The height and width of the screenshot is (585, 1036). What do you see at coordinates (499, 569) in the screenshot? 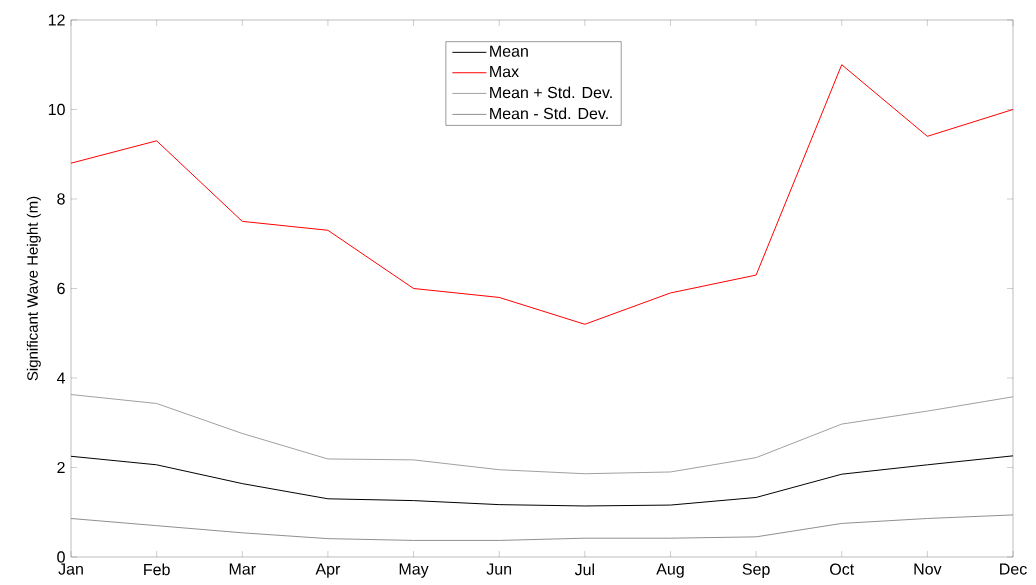
I see `x-tick-label: Jun` at bounding box center [499, 569].